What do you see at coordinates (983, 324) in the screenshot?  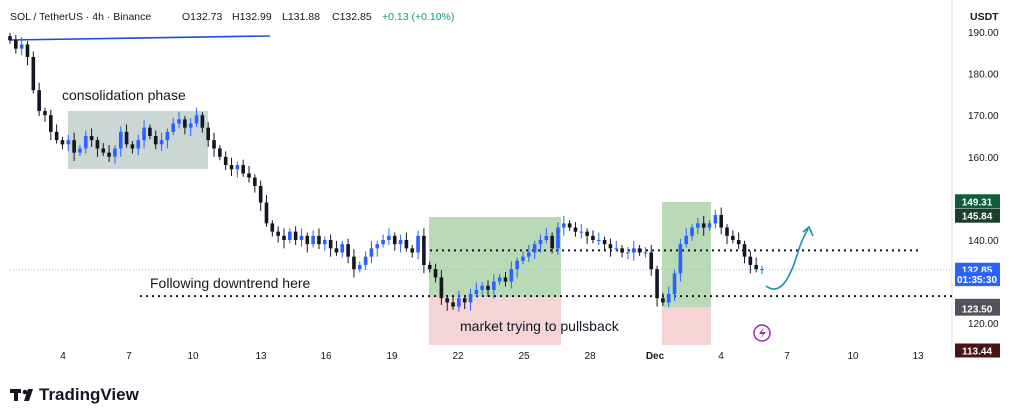 I see `y-tick-label: 120.00` at bounding box center [983, 324].